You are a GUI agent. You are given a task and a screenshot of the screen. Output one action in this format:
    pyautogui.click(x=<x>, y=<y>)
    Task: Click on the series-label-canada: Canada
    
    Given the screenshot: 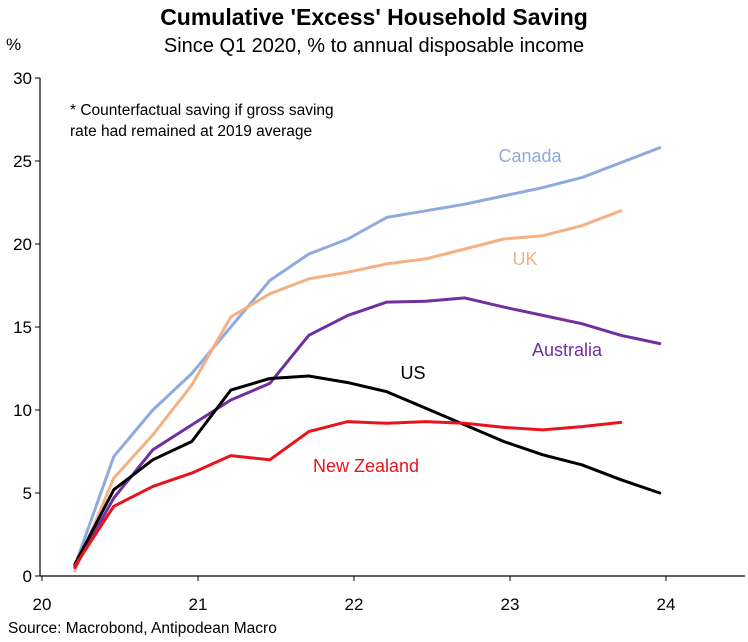 What is the action you would take?
    pyautogui.click(x=530, y=156)
    